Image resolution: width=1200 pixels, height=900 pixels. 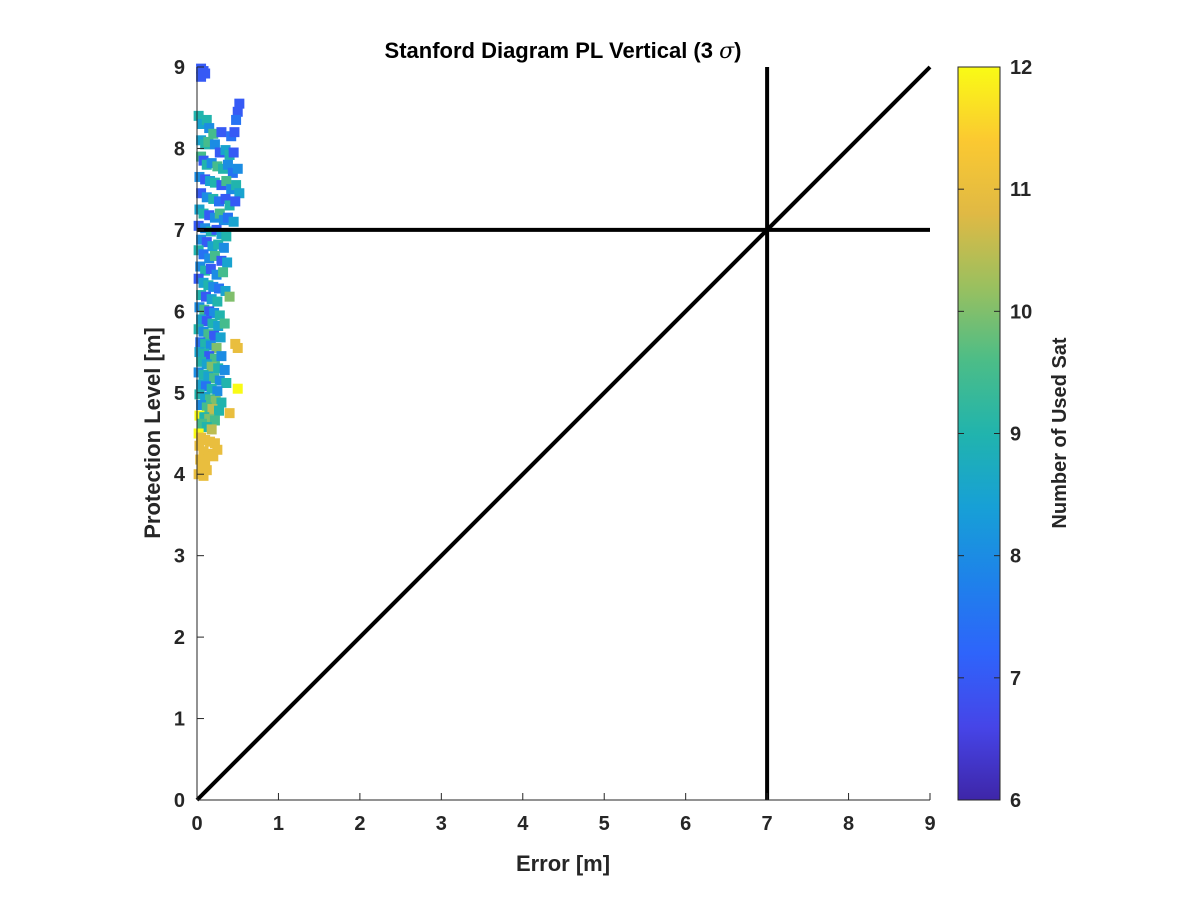 I want to click on y-ticks: 0 1 2 3 4 5 6 7 8 9, so click(x=189, y=434).